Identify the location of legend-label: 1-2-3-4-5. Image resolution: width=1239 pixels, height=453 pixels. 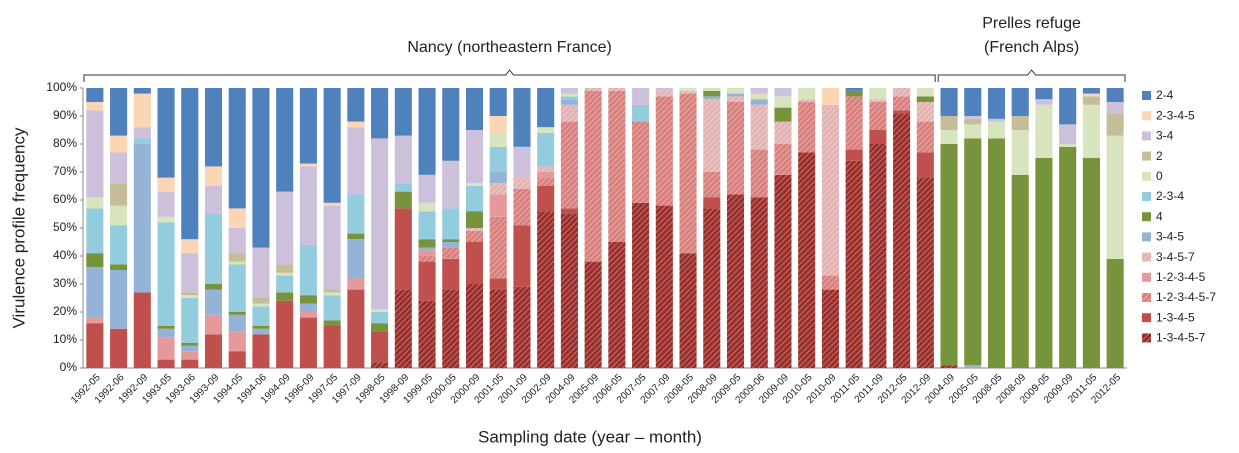
(1181, 277).